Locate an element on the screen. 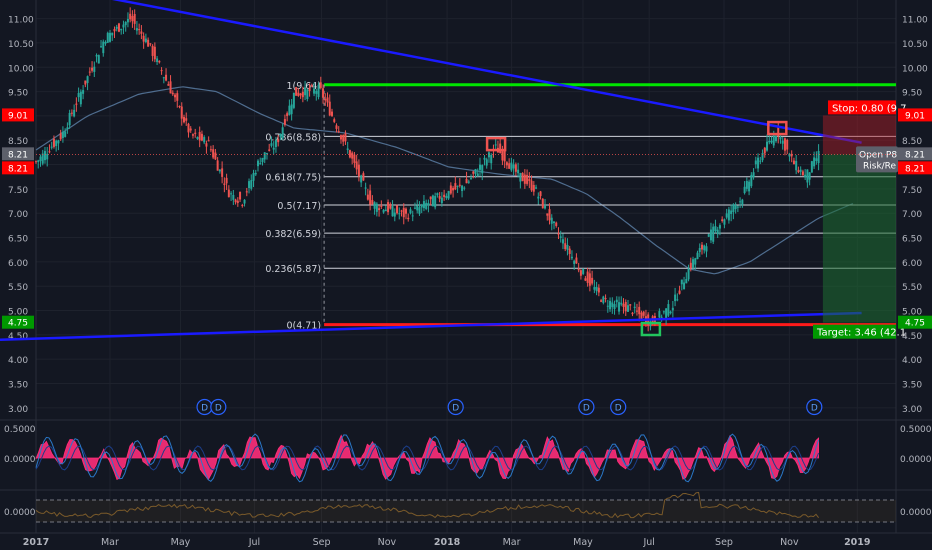  highlight-markers is located at coordinates (636, 228).